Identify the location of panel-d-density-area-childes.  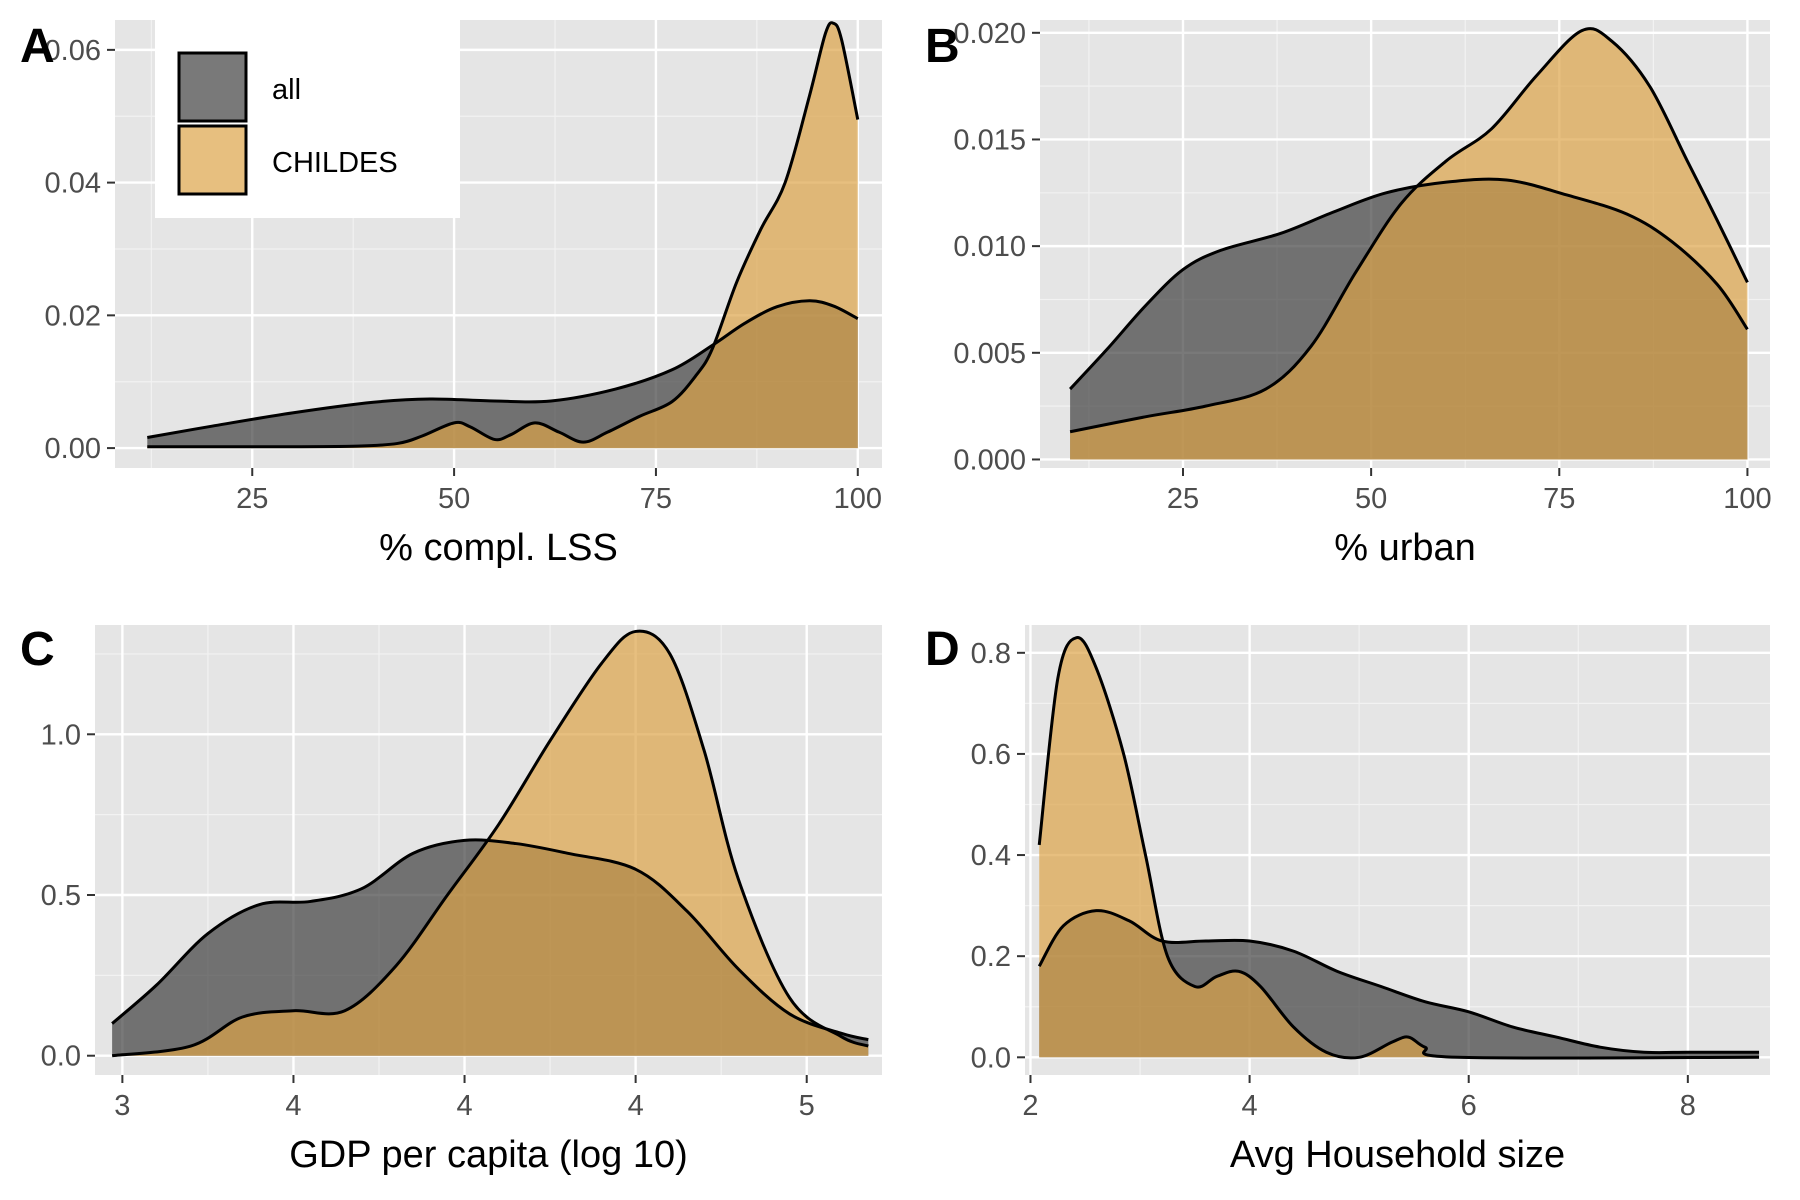
(1399, 848).